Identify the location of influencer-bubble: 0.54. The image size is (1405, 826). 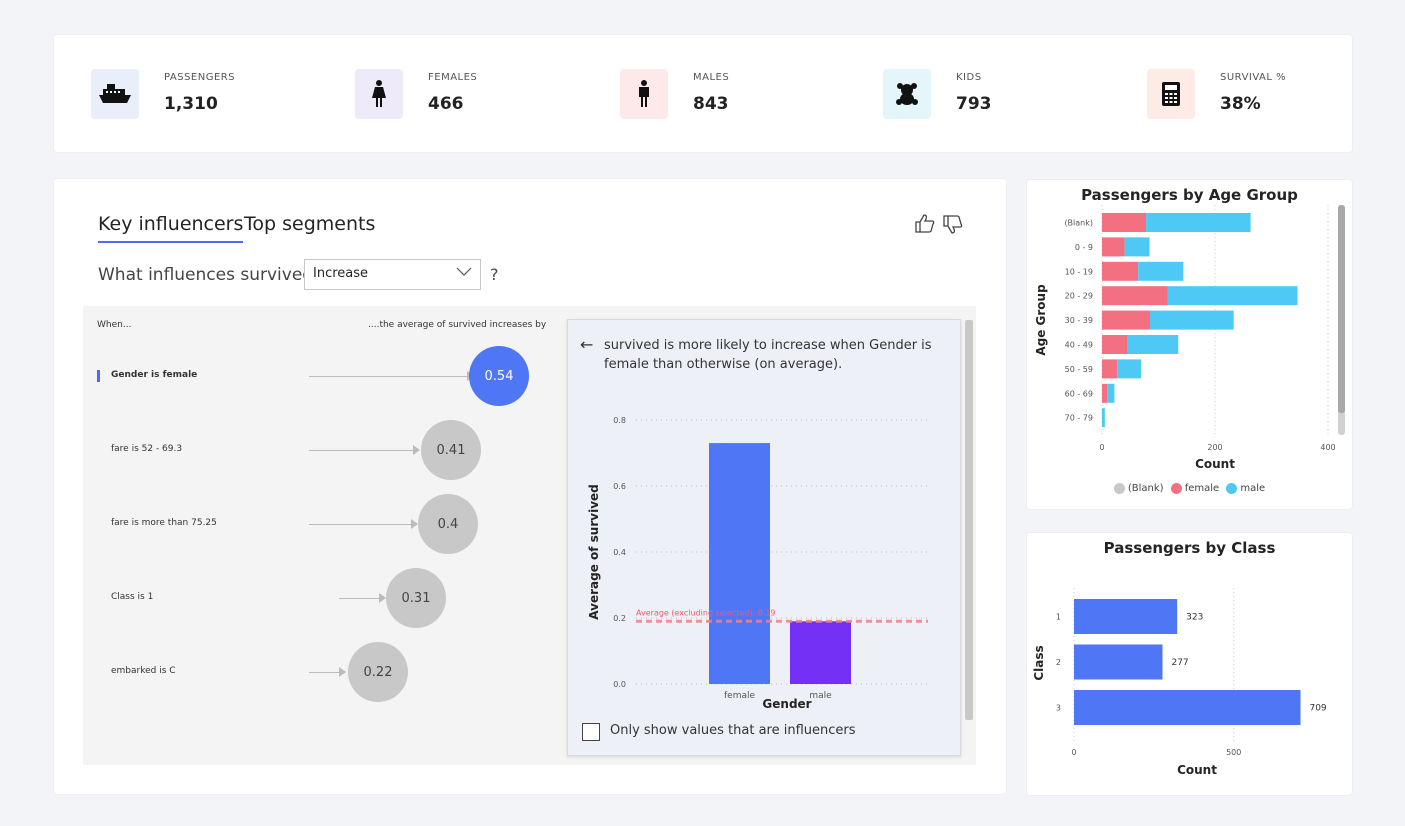
(499, 376).